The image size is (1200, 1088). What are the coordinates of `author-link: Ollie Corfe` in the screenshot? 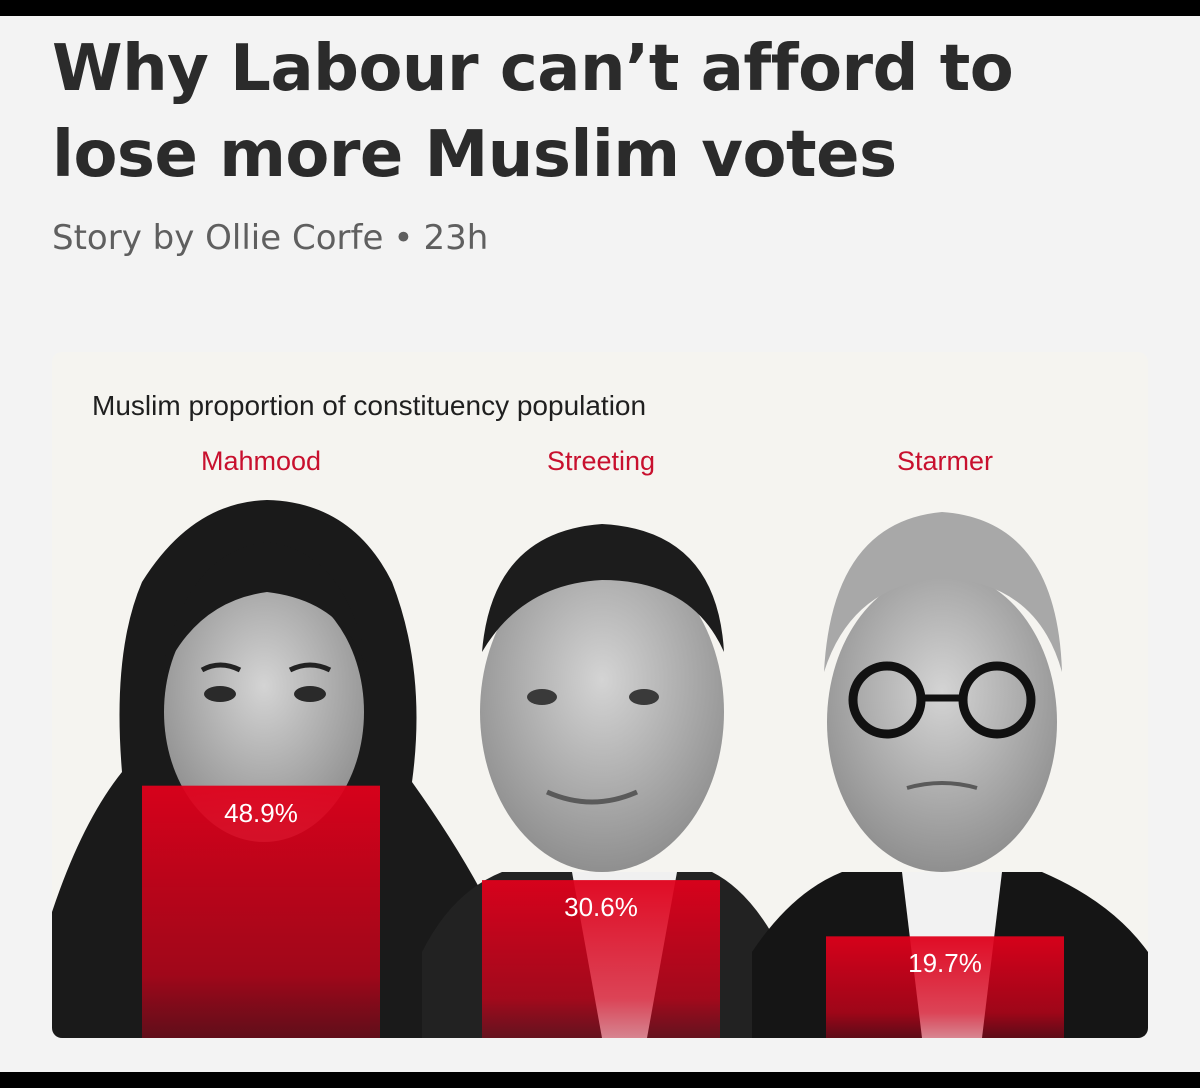 It's located at (294, 238).